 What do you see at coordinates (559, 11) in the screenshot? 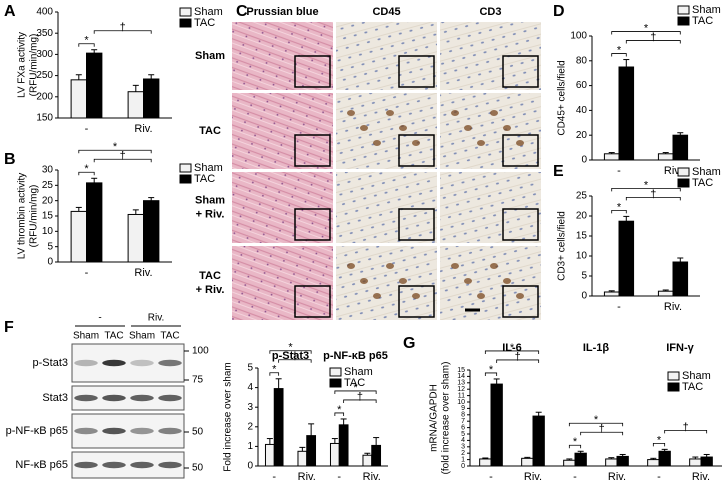
I see `panel-label: D` at bounding box center [559, 11].